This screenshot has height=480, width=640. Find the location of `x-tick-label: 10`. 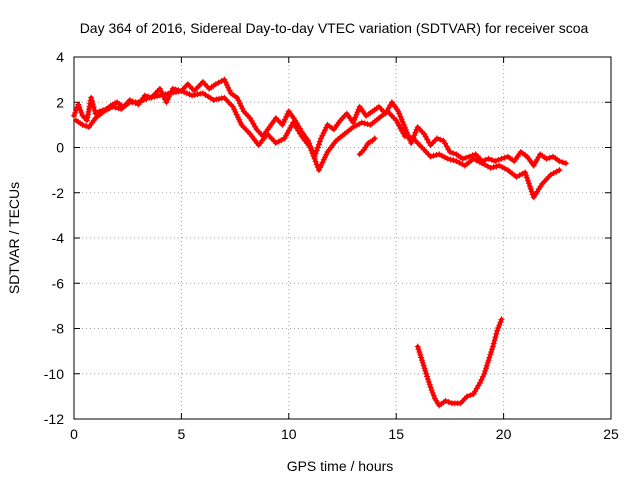

x-tick-label: 10 is located at coordinates (289, 434).